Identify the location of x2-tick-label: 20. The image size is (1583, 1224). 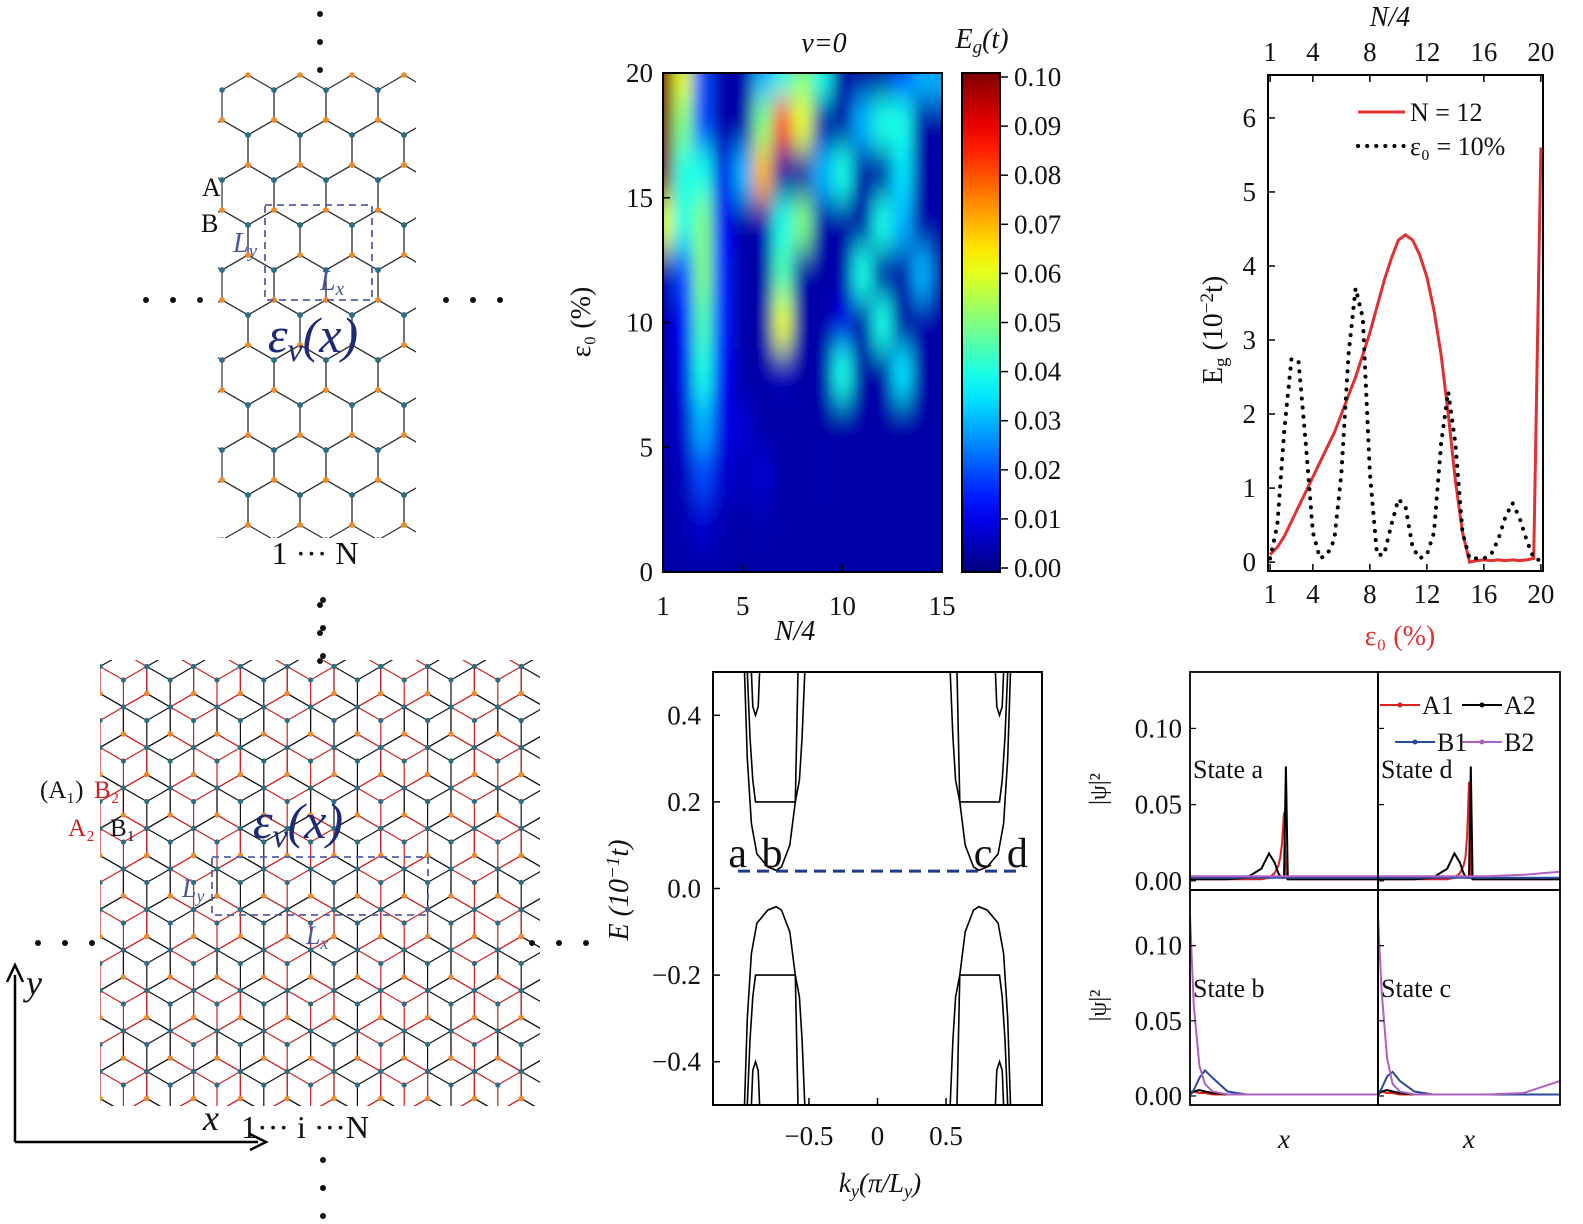
(1540, 52).